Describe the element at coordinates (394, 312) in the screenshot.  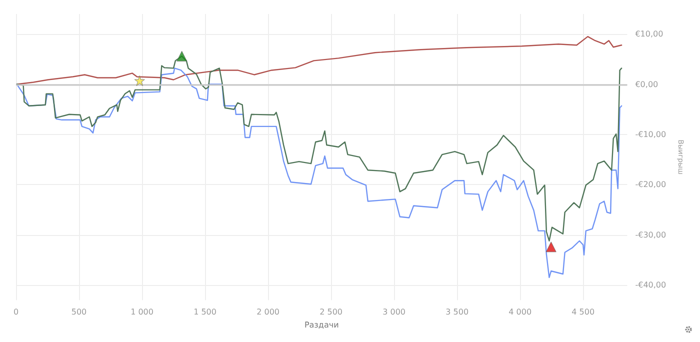
I see `x-tick-label: 3 000` at that location.